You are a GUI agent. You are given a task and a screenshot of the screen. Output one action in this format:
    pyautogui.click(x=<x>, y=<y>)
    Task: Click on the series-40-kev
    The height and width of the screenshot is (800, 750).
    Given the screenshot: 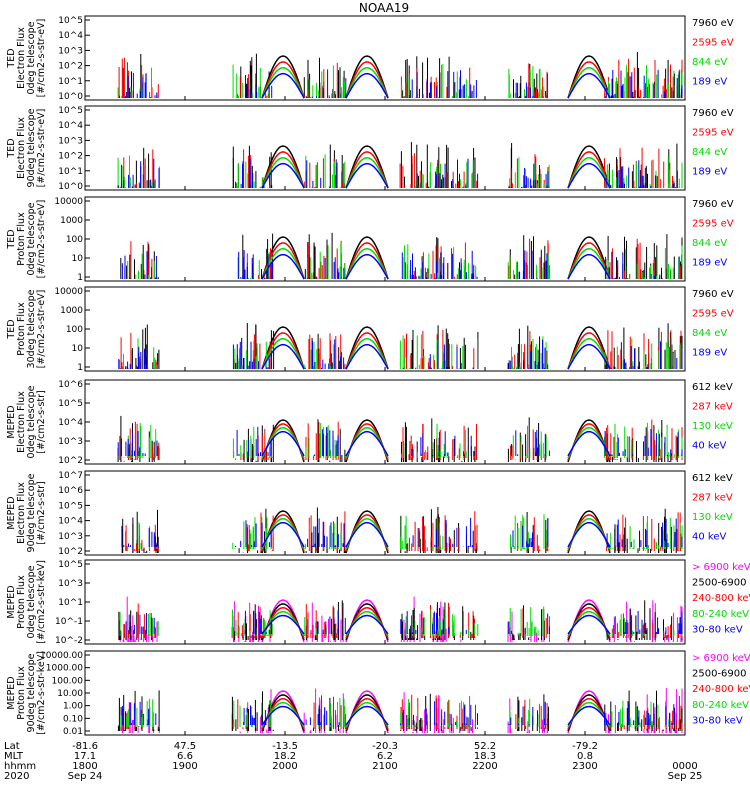 What is the action you would take?
    pyautogui.click(x=402, y=532)
    